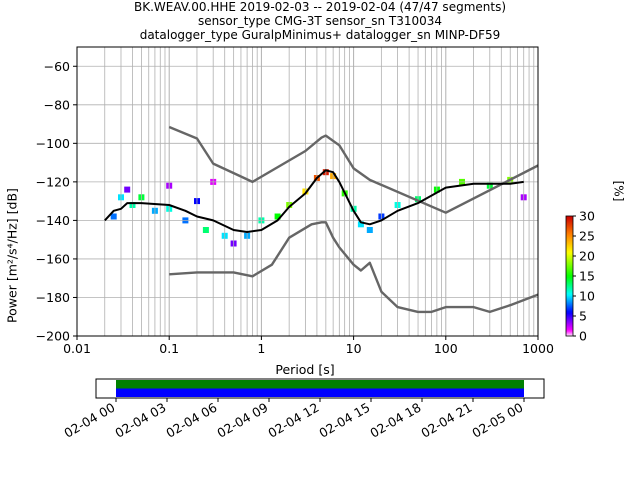 This screenshot has width=640, height=480. I want to click on x-tick-label: 1000, so click(538, 348).